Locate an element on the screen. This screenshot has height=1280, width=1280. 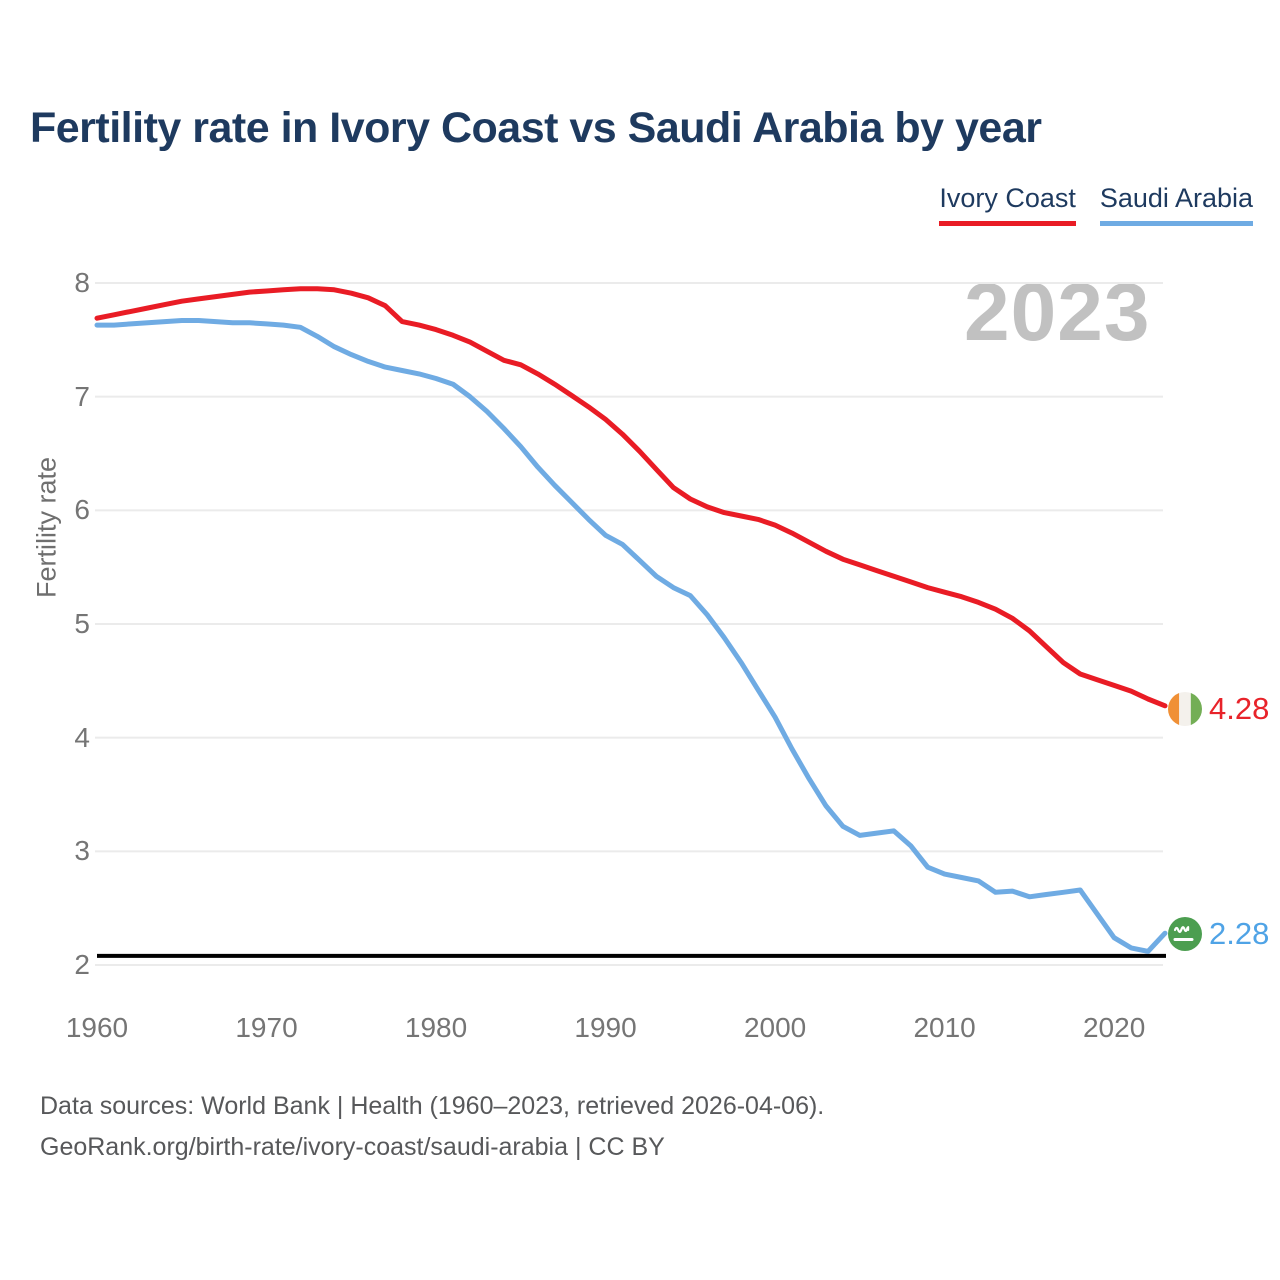
x-tick-1970: 1970 is located at coordinates (266, 1027).